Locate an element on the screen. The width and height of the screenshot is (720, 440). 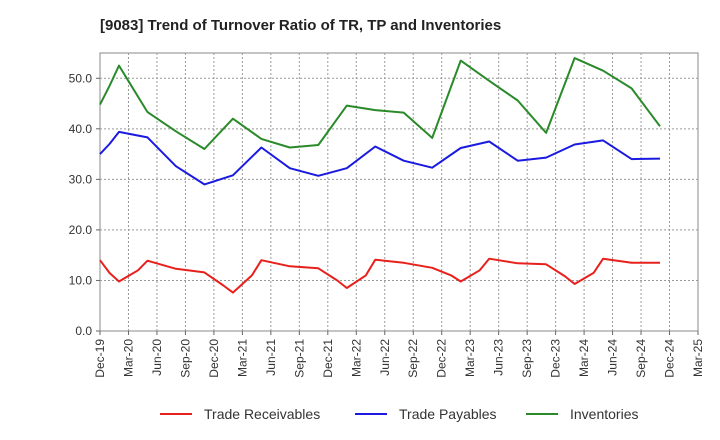
x-tick-label: Jun-22 is located at coordinates (385, 357).